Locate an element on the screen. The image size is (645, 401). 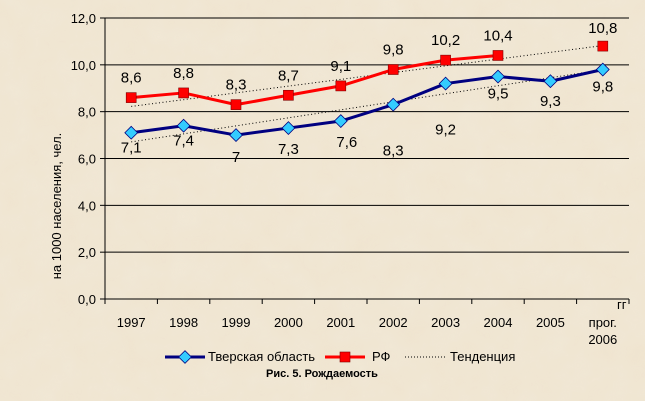
data-label-tver: 7,1 is located at coordinates (131, 148).